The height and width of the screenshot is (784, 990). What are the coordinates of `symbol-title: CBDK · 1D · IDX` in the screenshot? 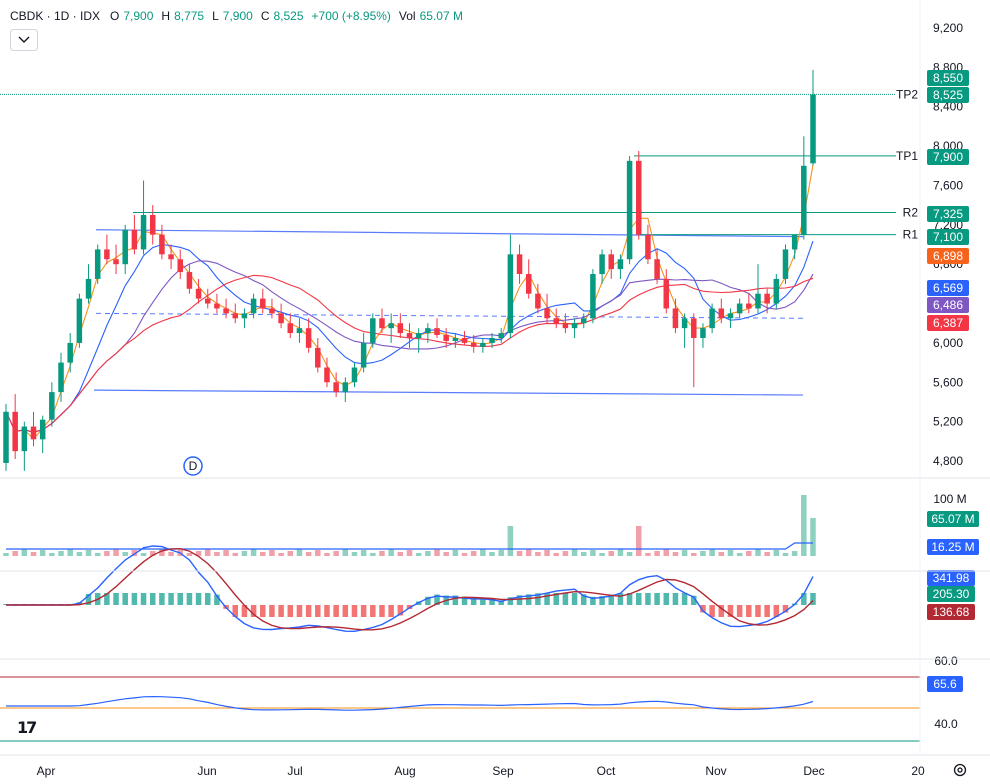 It's located at (55, 16).